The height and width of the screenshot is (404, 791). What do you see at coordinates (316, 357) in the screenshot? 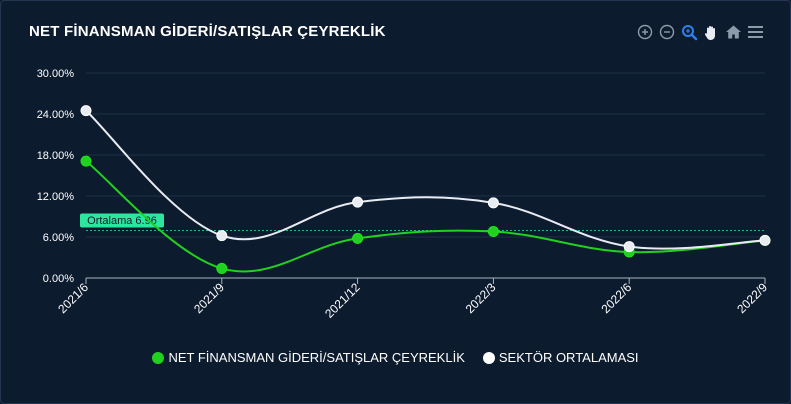
I see `legend-label-company: NET FİNANSMAN GİDERİ/SATIŞLAR ÇEYREKLİK` at bounding box center [316, 357].